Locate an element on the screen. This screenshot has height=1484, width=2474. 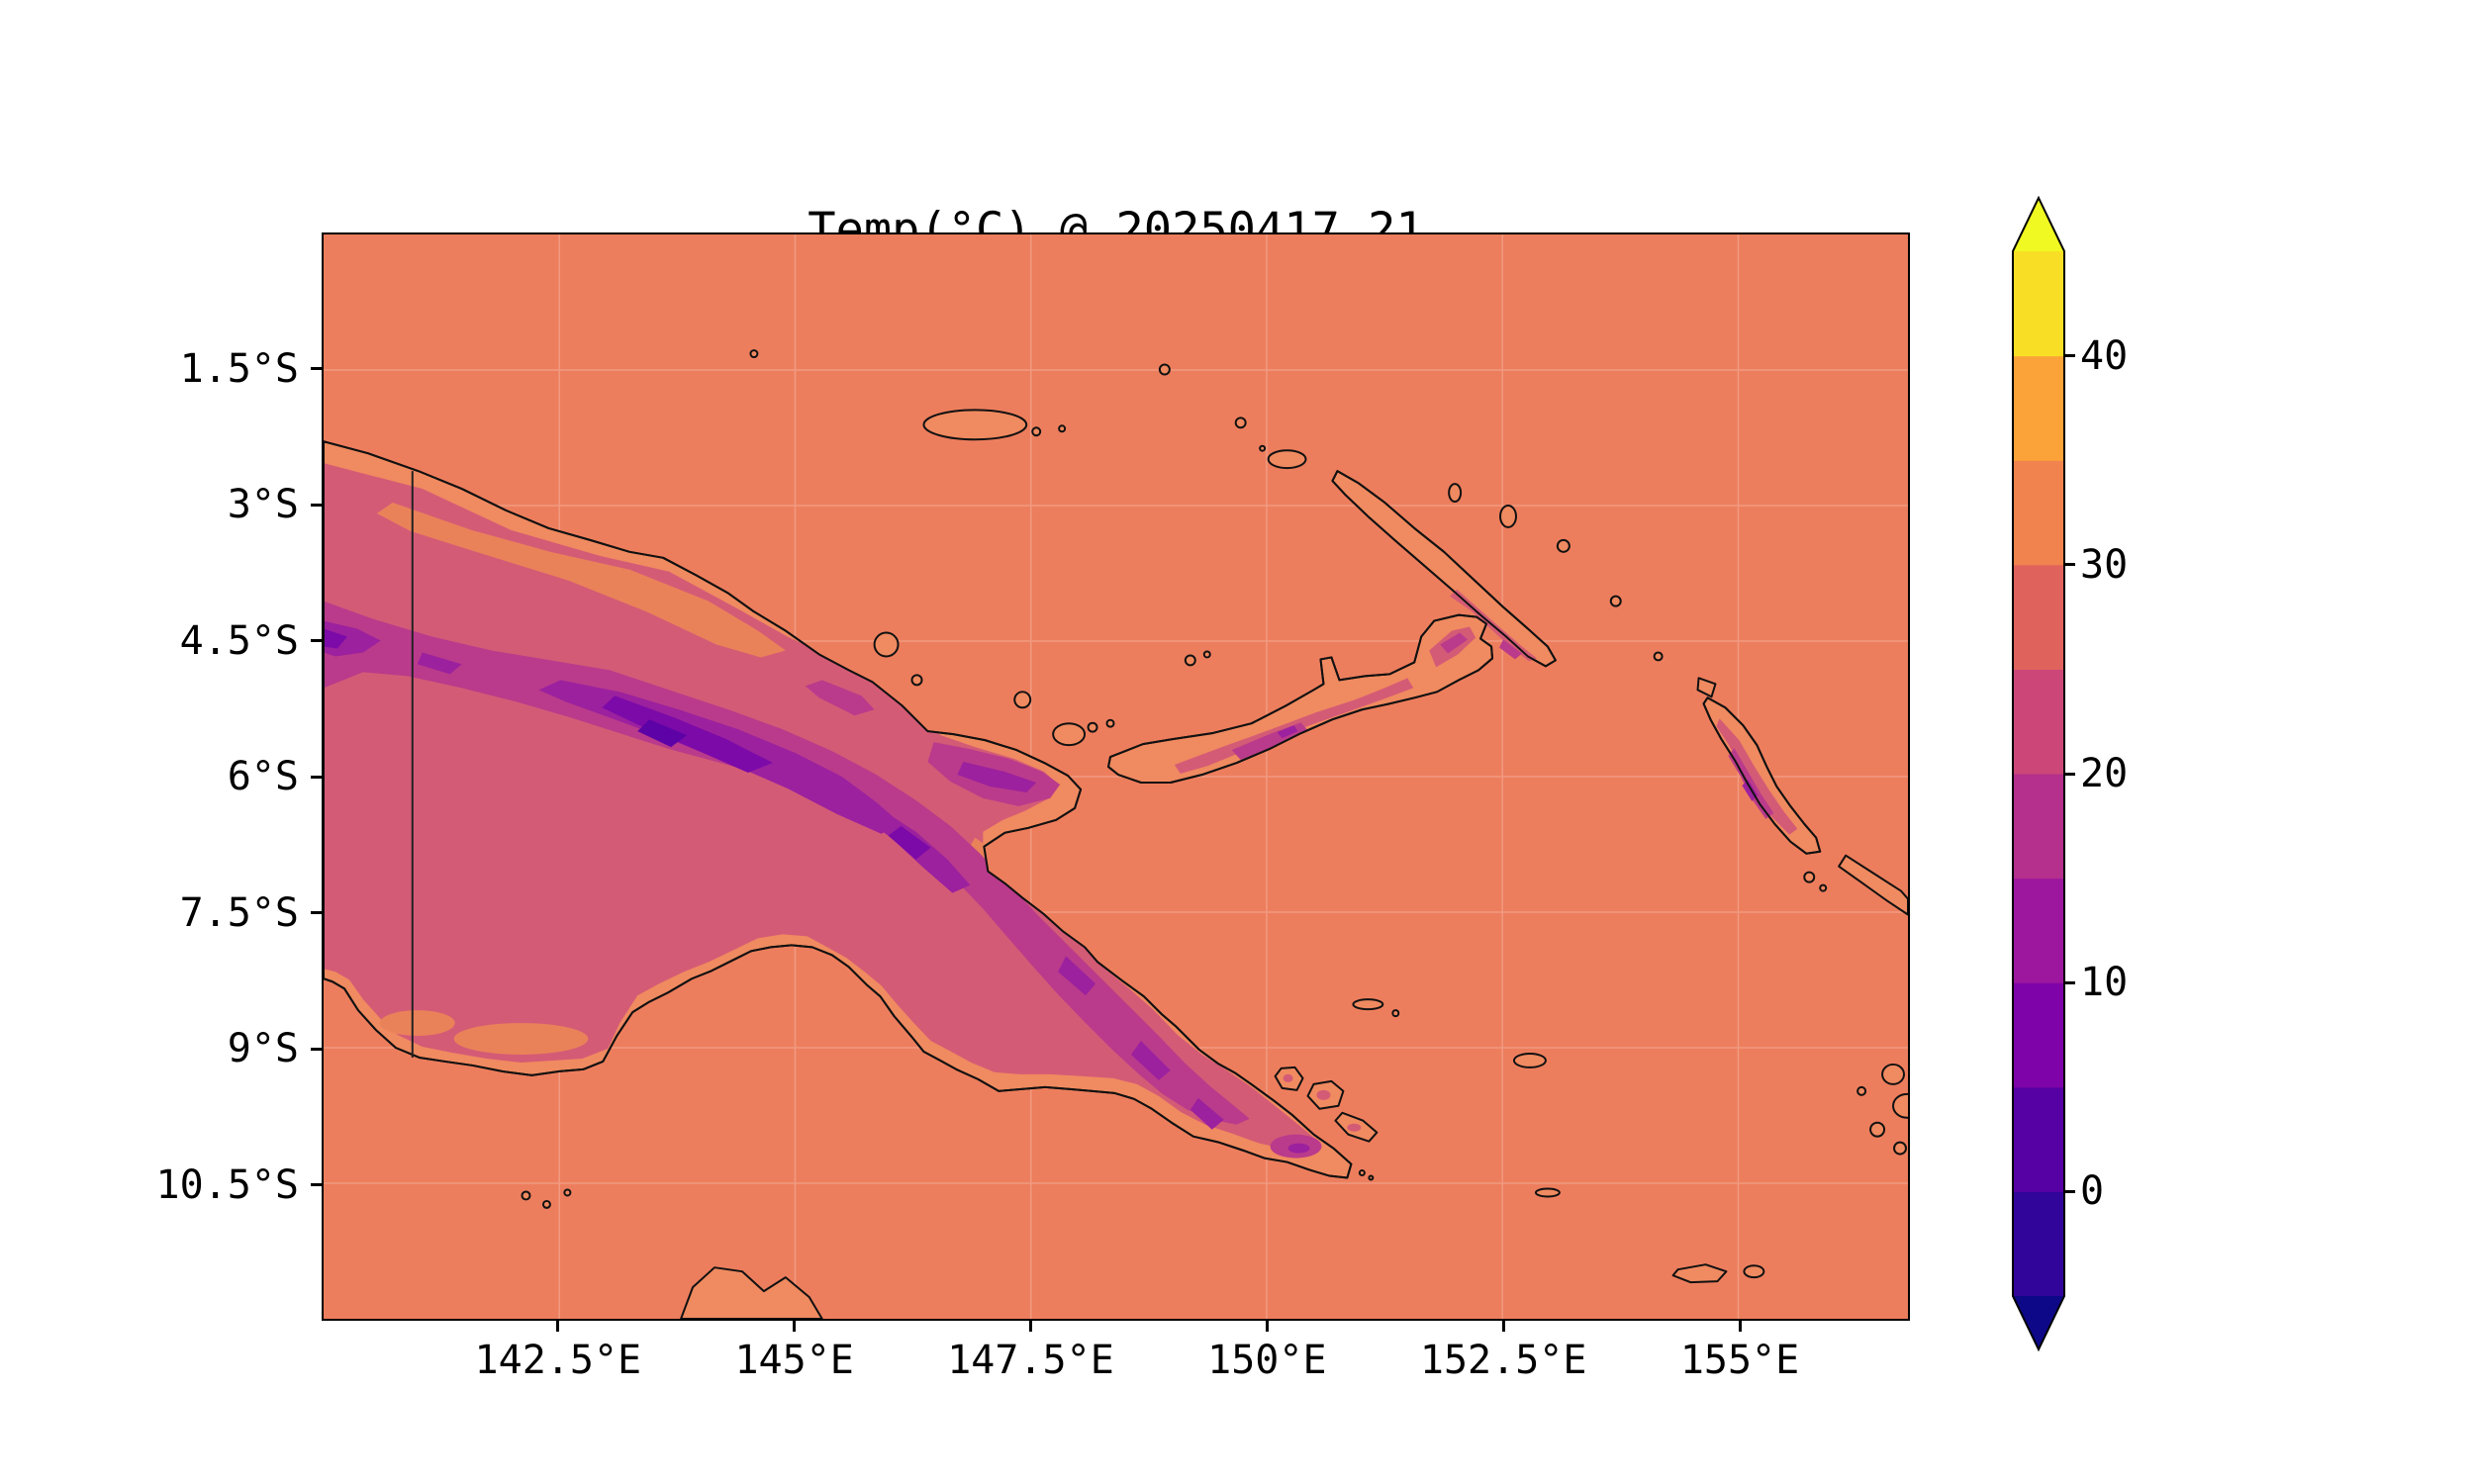
contour-deep-core-west-edge is located at coordinates (335, 638).